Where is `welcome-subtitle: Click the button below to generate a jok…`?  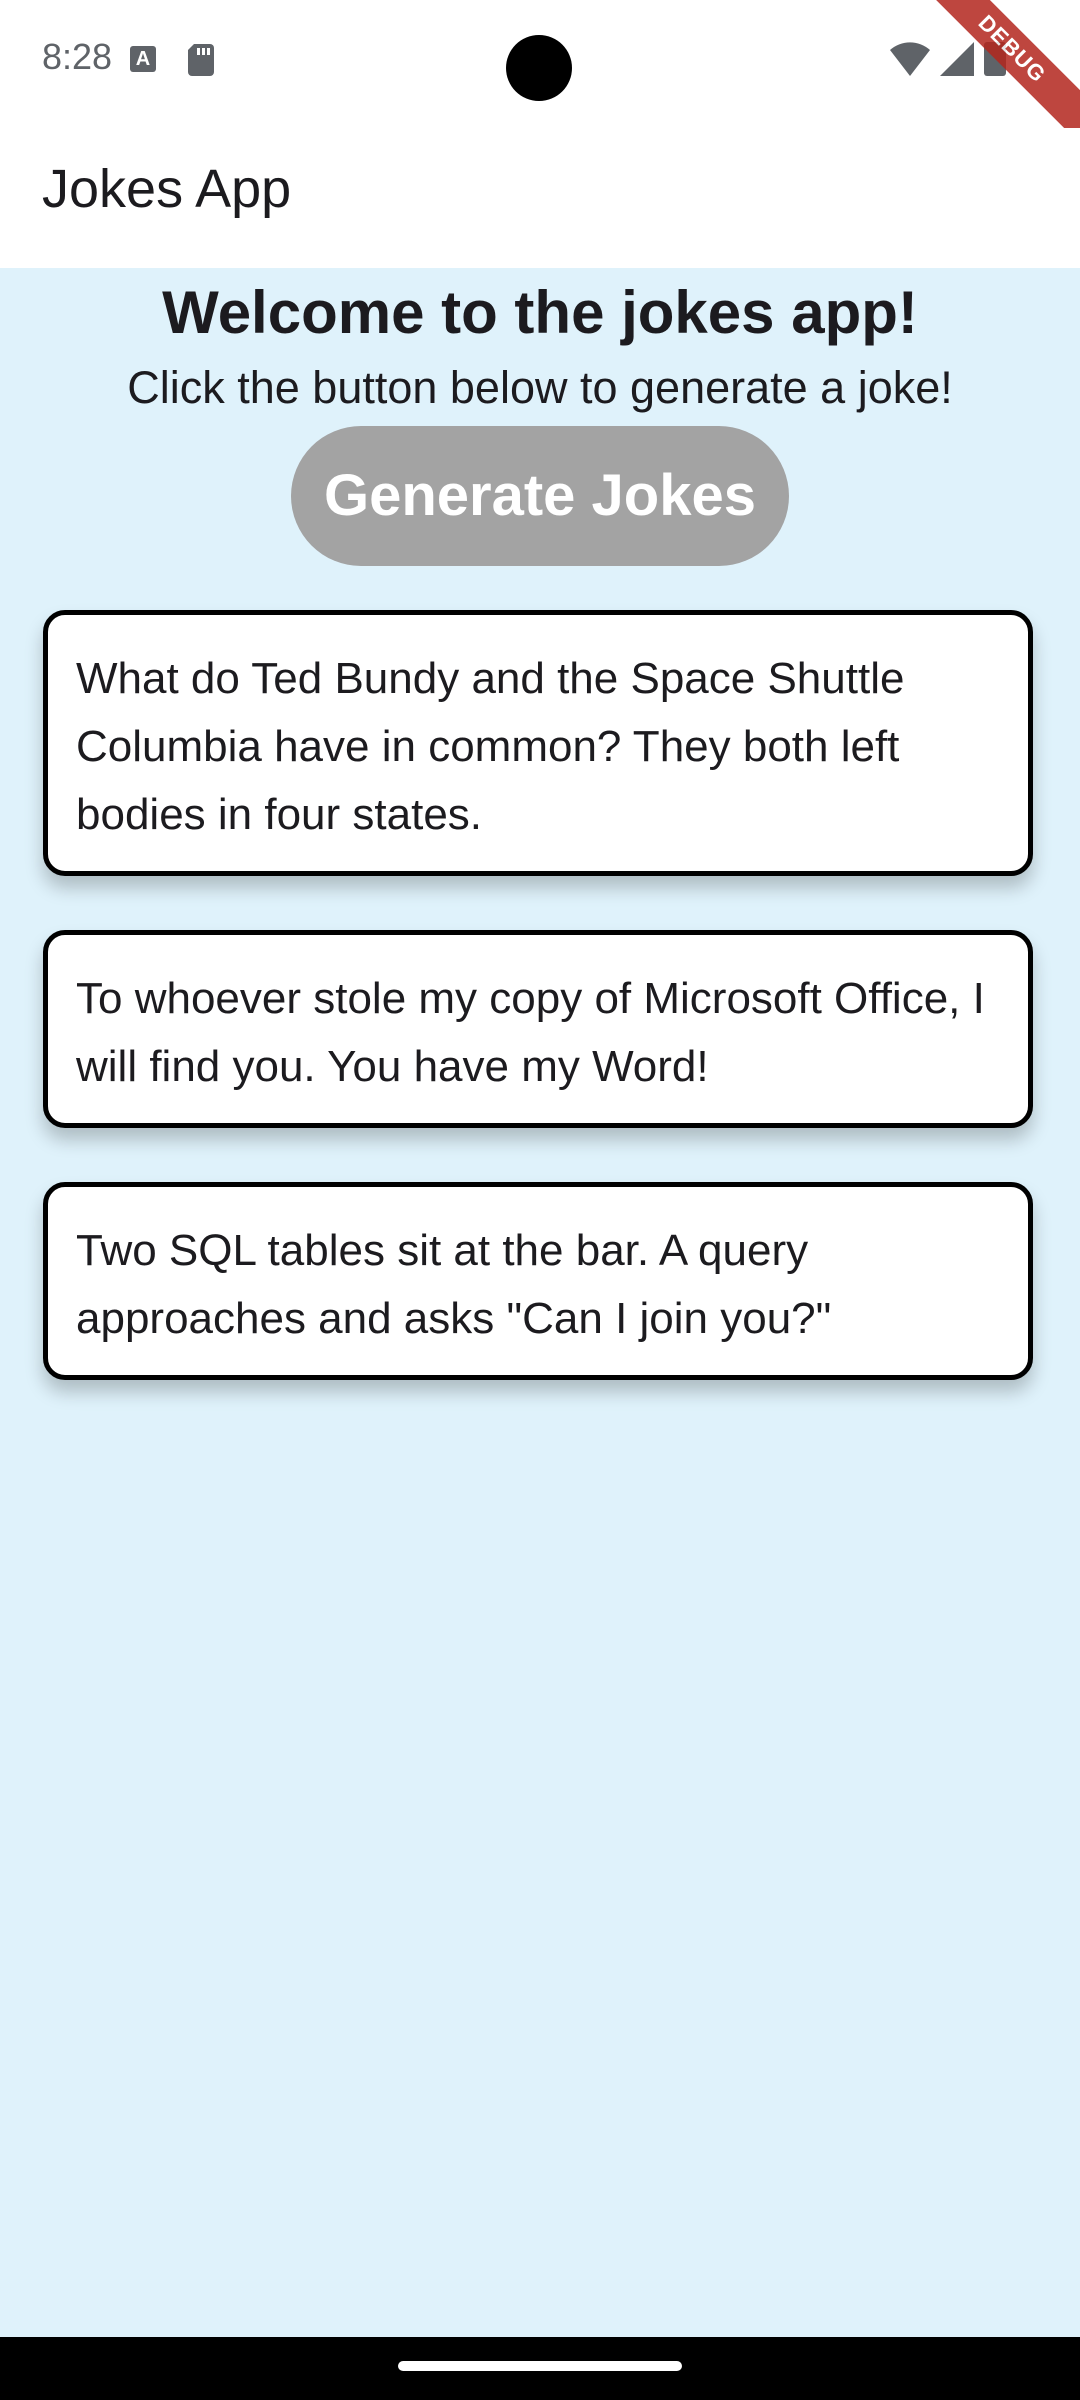
welcome-subtitle: Click the button below to generate a jok… is located at coordinates (540, 387).